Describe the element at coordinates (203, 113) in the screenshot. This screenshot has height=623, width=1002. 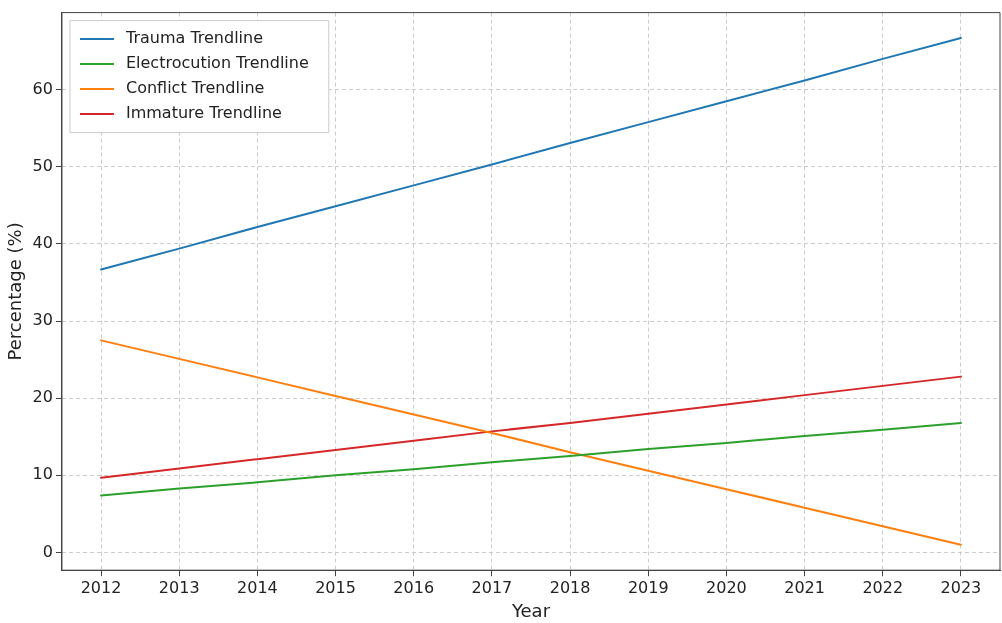
I see `legend-label: Immature Trendline` at that location.